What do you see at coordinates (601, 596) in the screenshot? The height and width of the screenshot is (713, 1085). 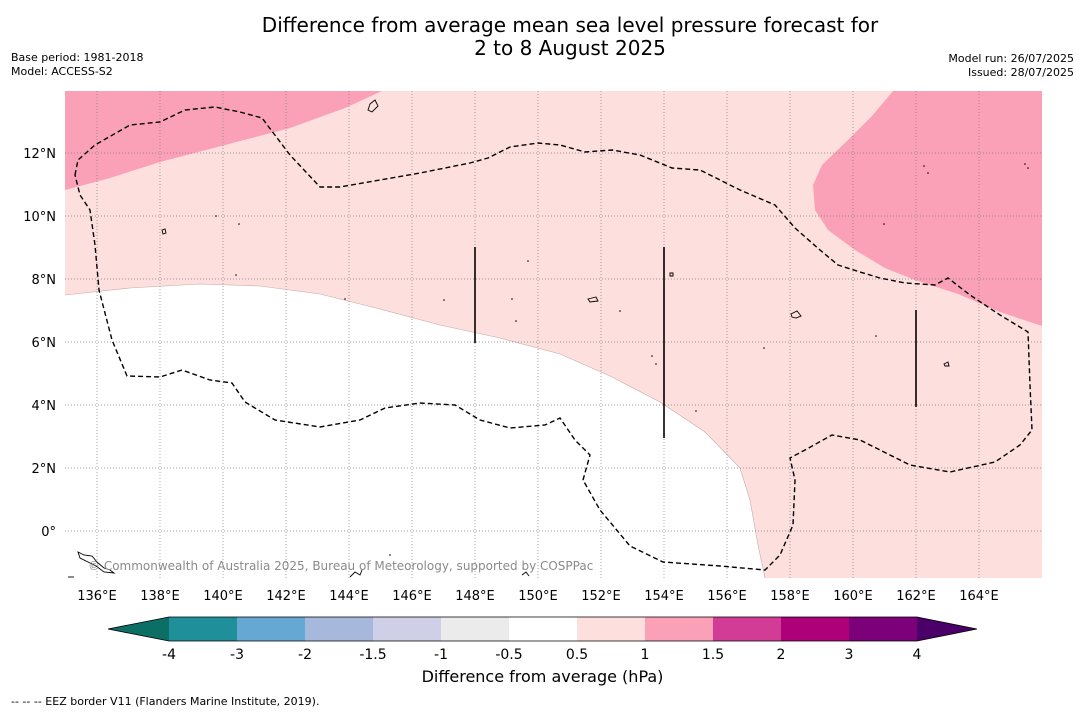 I see `lon-label: 152°E` at bounding box center [601, 596].